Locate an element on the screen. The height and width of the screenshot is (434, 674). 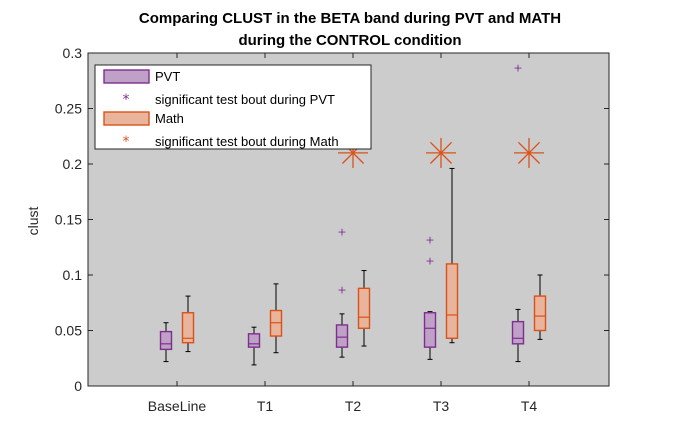
legend-math-significant-label: significant test bout during Math is located at coordinates (247, 141).